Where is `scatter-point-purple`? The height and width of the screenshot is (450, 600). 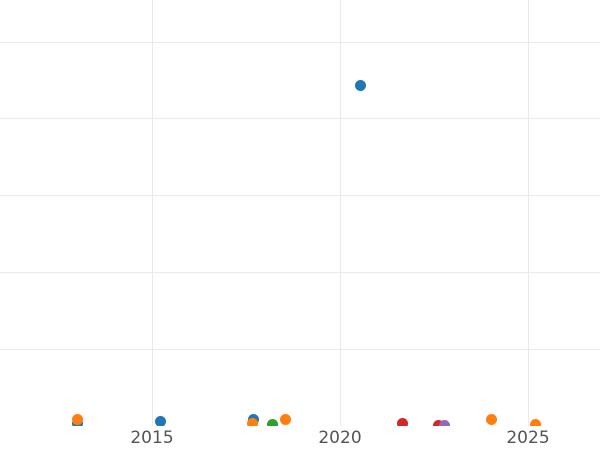
scatter-point-purple is located at coordinates (444, 422).